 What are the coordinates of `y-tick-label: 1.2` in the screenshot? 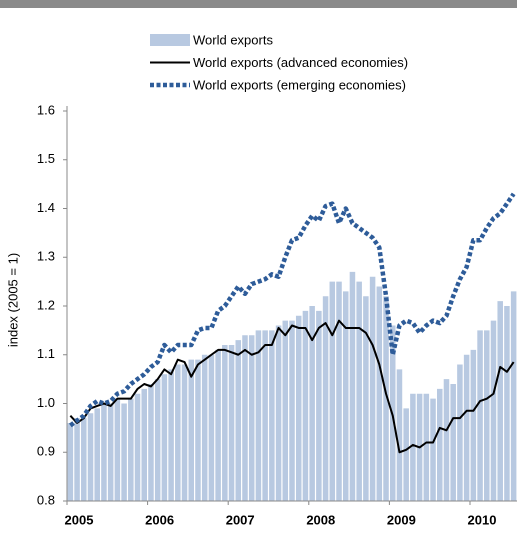 It's located at (46, 304).